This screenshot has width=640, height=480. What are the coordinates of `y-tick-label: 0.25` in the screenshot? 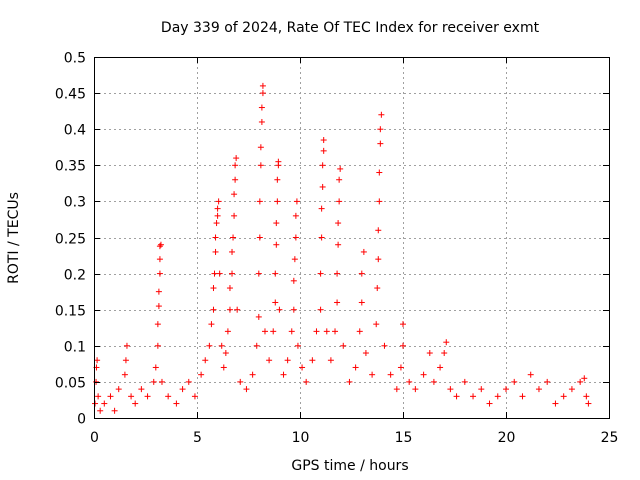 It's located at (70, 240).